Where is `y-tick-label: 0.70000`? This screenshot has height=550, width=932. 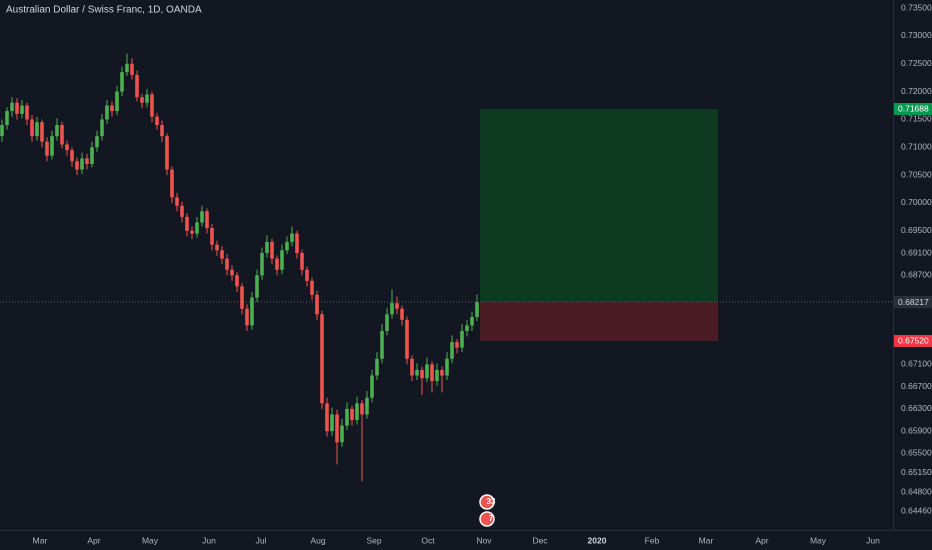 y-tick-label: 0.70000 is located at coordinates (916, 202).